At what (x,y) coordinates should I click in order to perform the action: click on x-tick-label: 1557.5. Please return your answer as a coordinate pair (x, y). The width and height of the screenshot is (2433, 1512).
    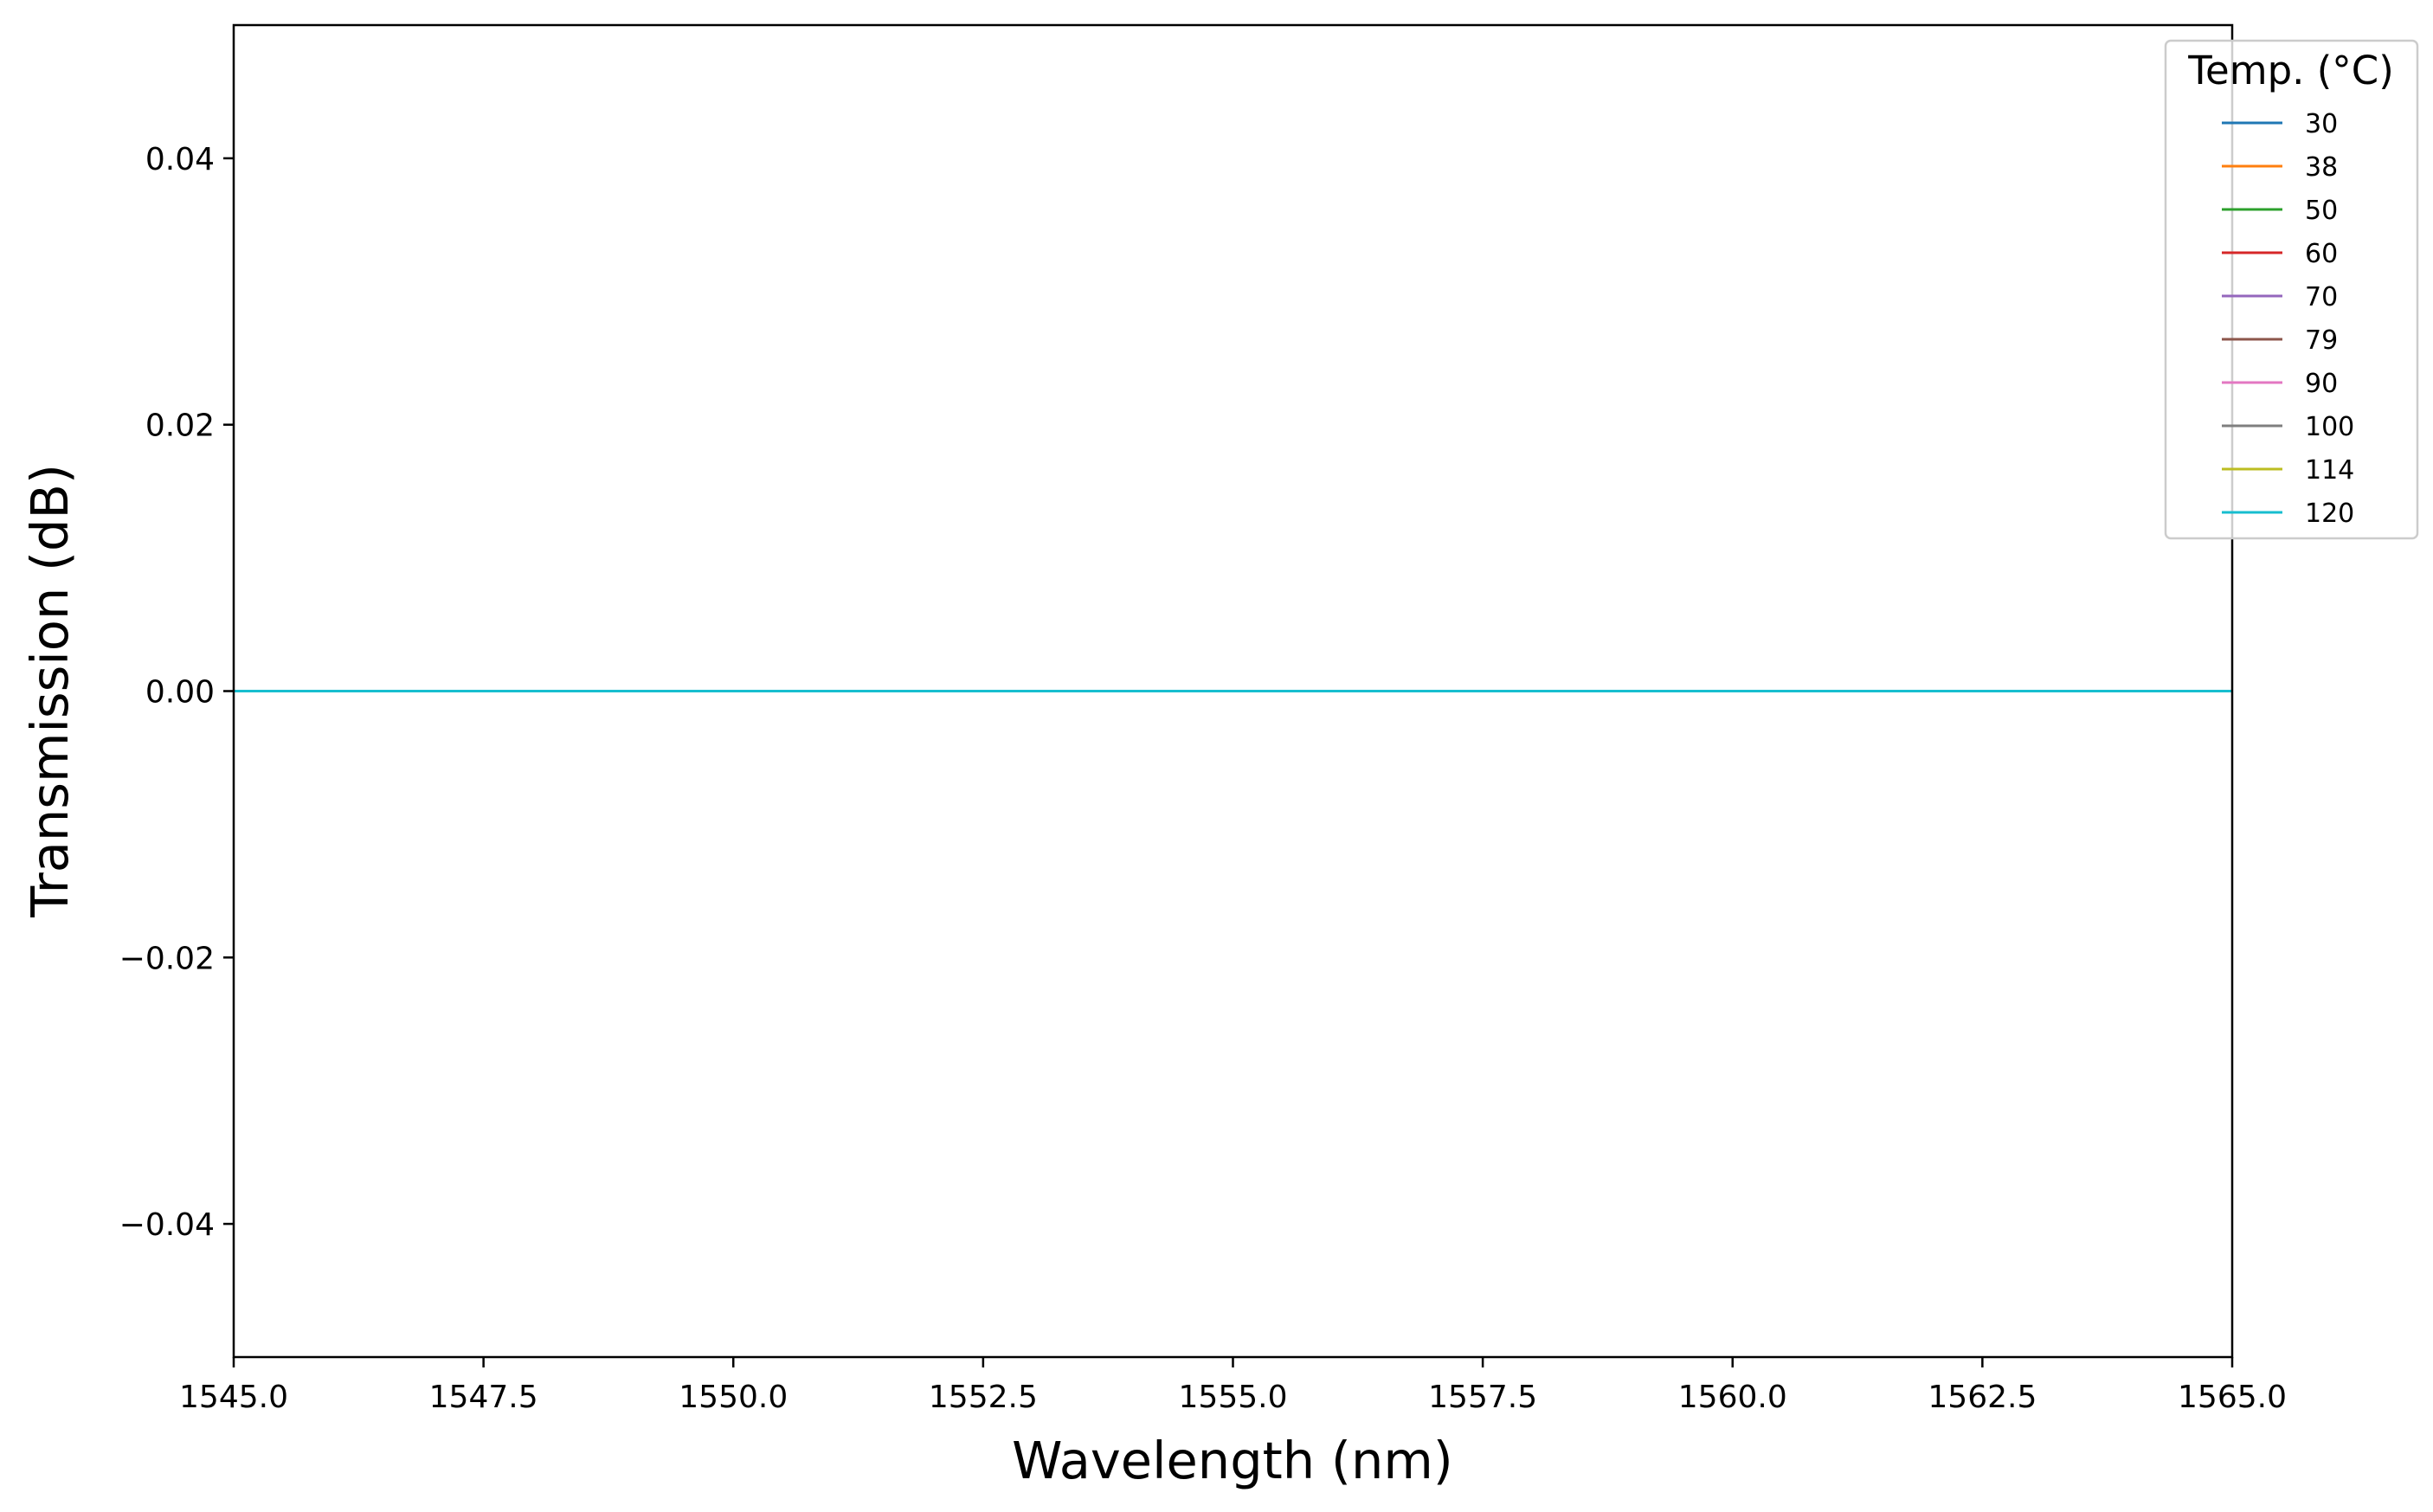
    Looking at the image, I should click on (1482, 1397).